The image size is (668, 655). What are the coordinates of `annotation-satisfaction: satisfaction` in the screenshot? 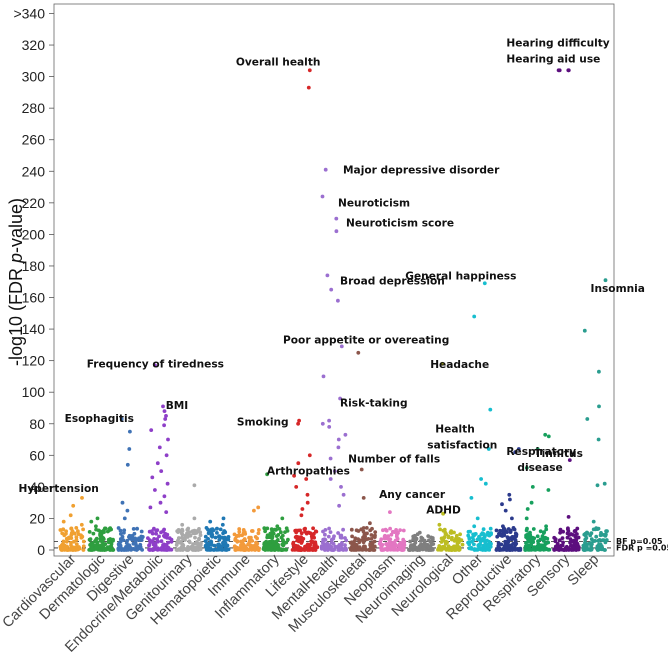 It's located at (462, 446).